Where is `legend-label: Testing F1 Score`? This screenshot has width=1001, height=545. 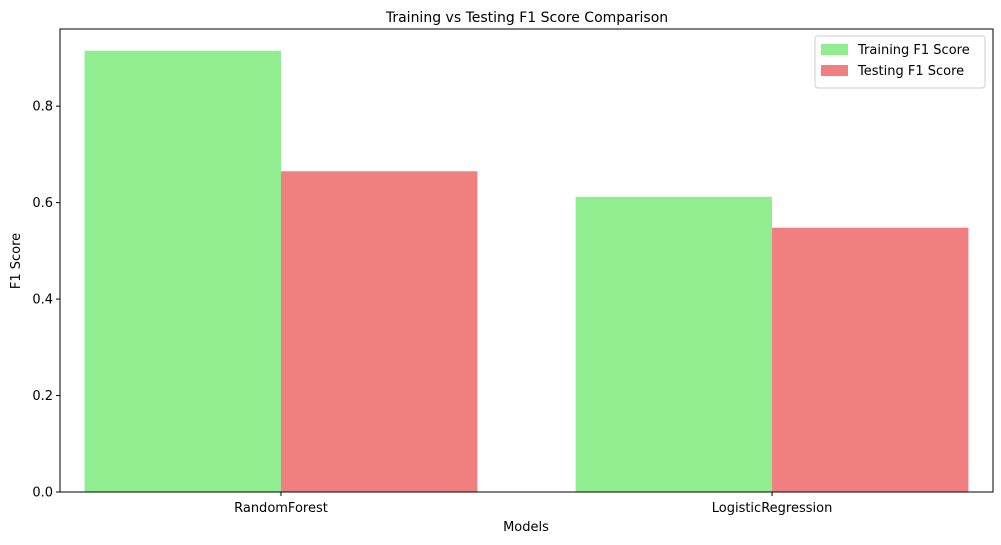
legend-label: Testing F1 Score is located at coordinates (910, 71).